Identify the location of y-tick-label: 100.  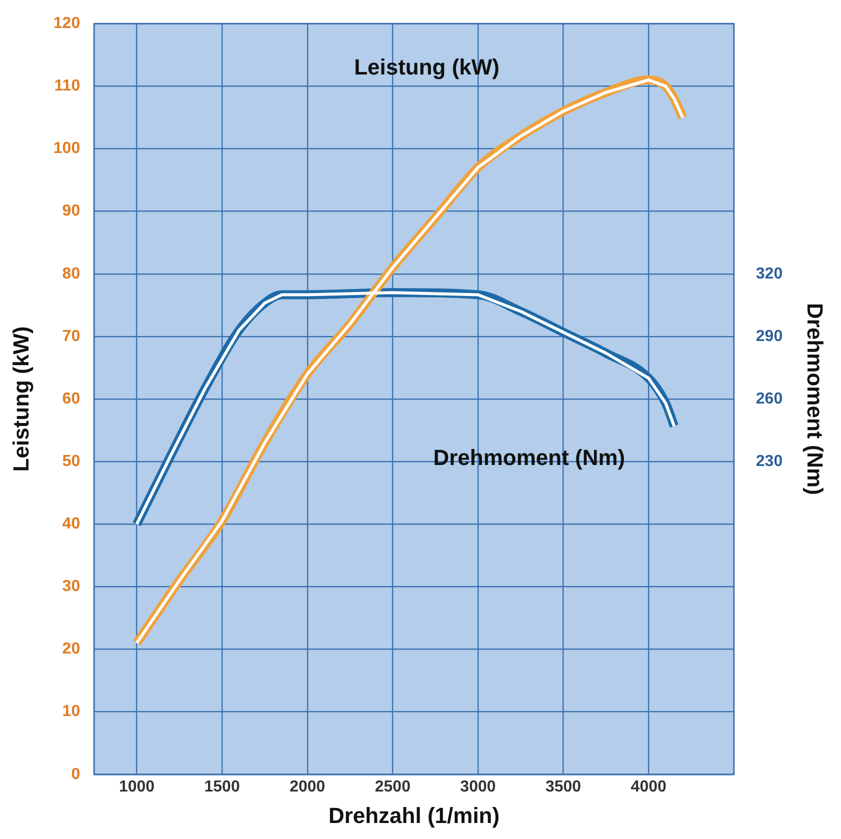
(66, 149).